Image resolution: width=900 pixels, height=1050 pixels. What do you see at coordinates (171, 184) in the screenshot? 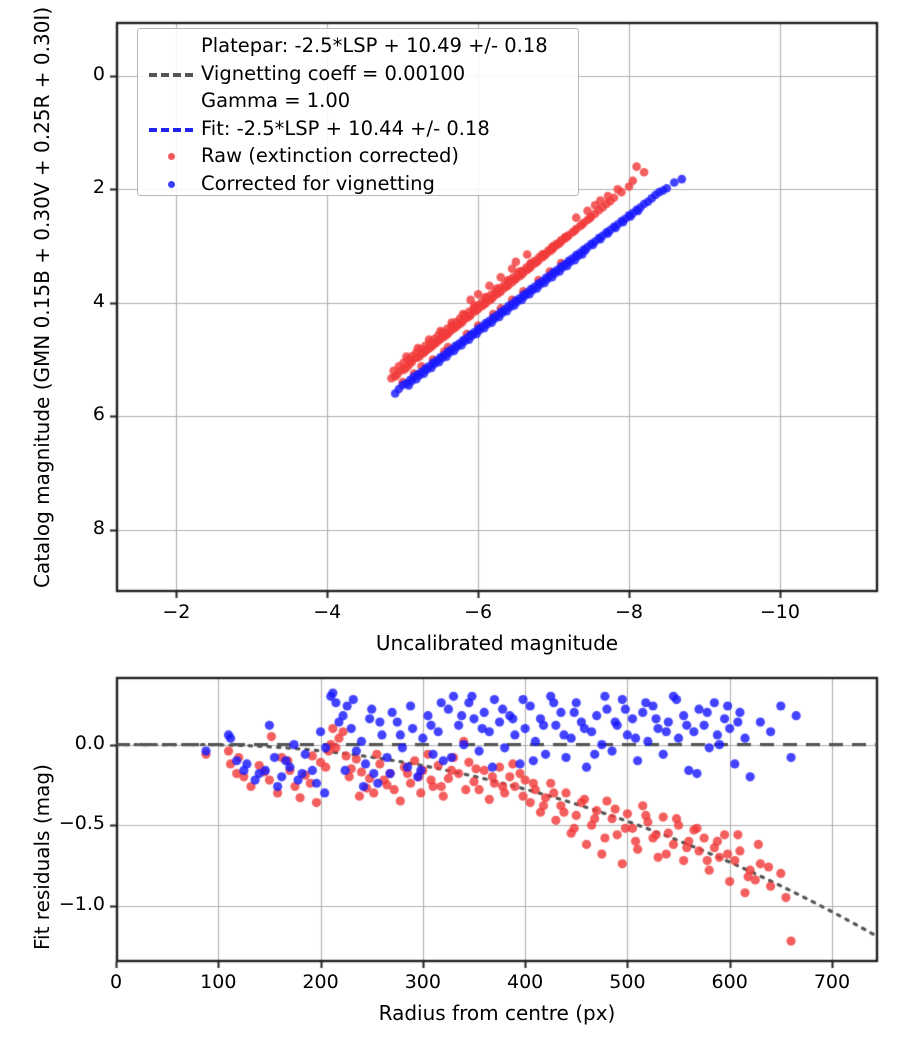
I see `legend-corrected-dot-swatch` at bounding box center [171, 184].